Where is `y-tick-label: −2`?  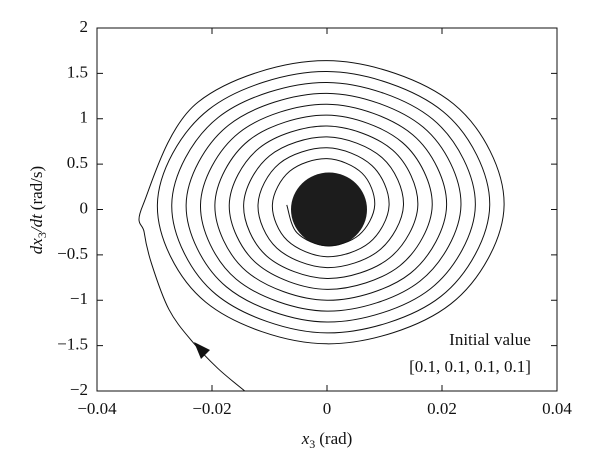
y-tick-label: −2 is located at coordinates (79, 389).